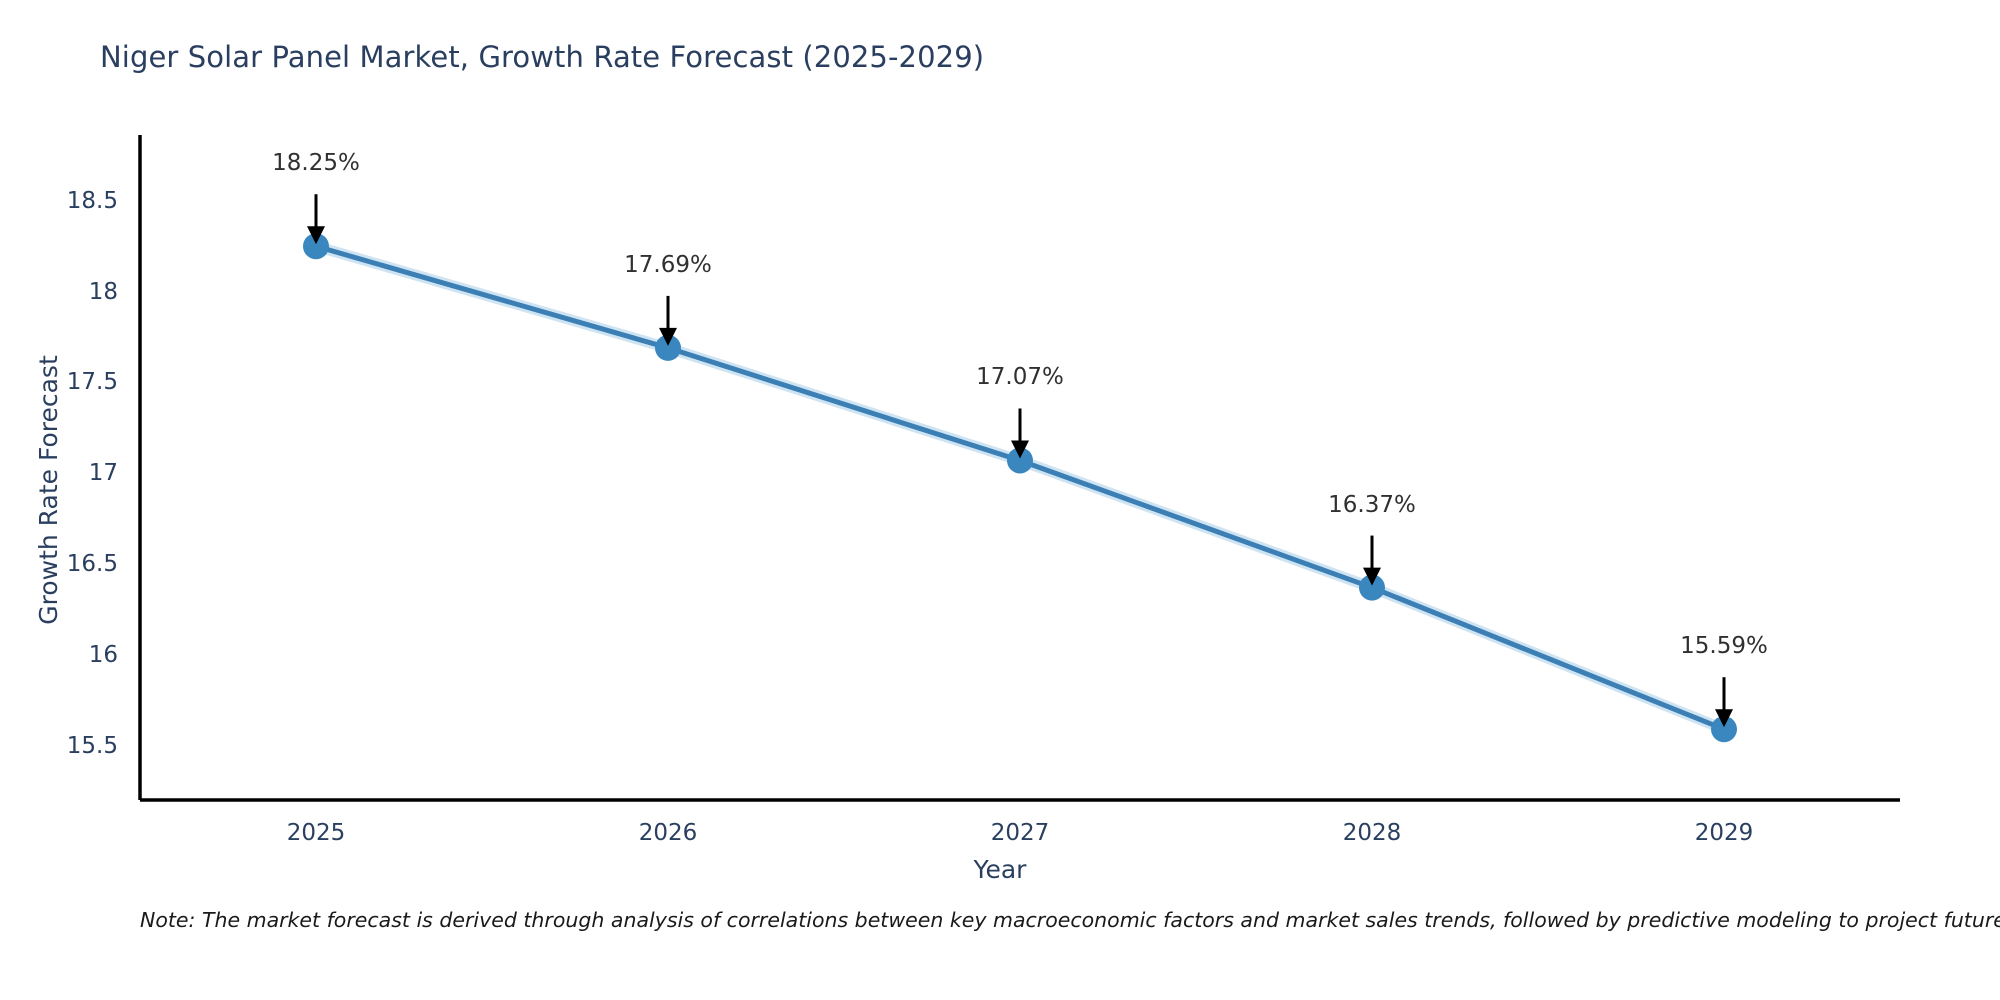 This screenshot has width=2000, height=1000. I want to click on data-point-label: 16.37%, so click(1372, 504).